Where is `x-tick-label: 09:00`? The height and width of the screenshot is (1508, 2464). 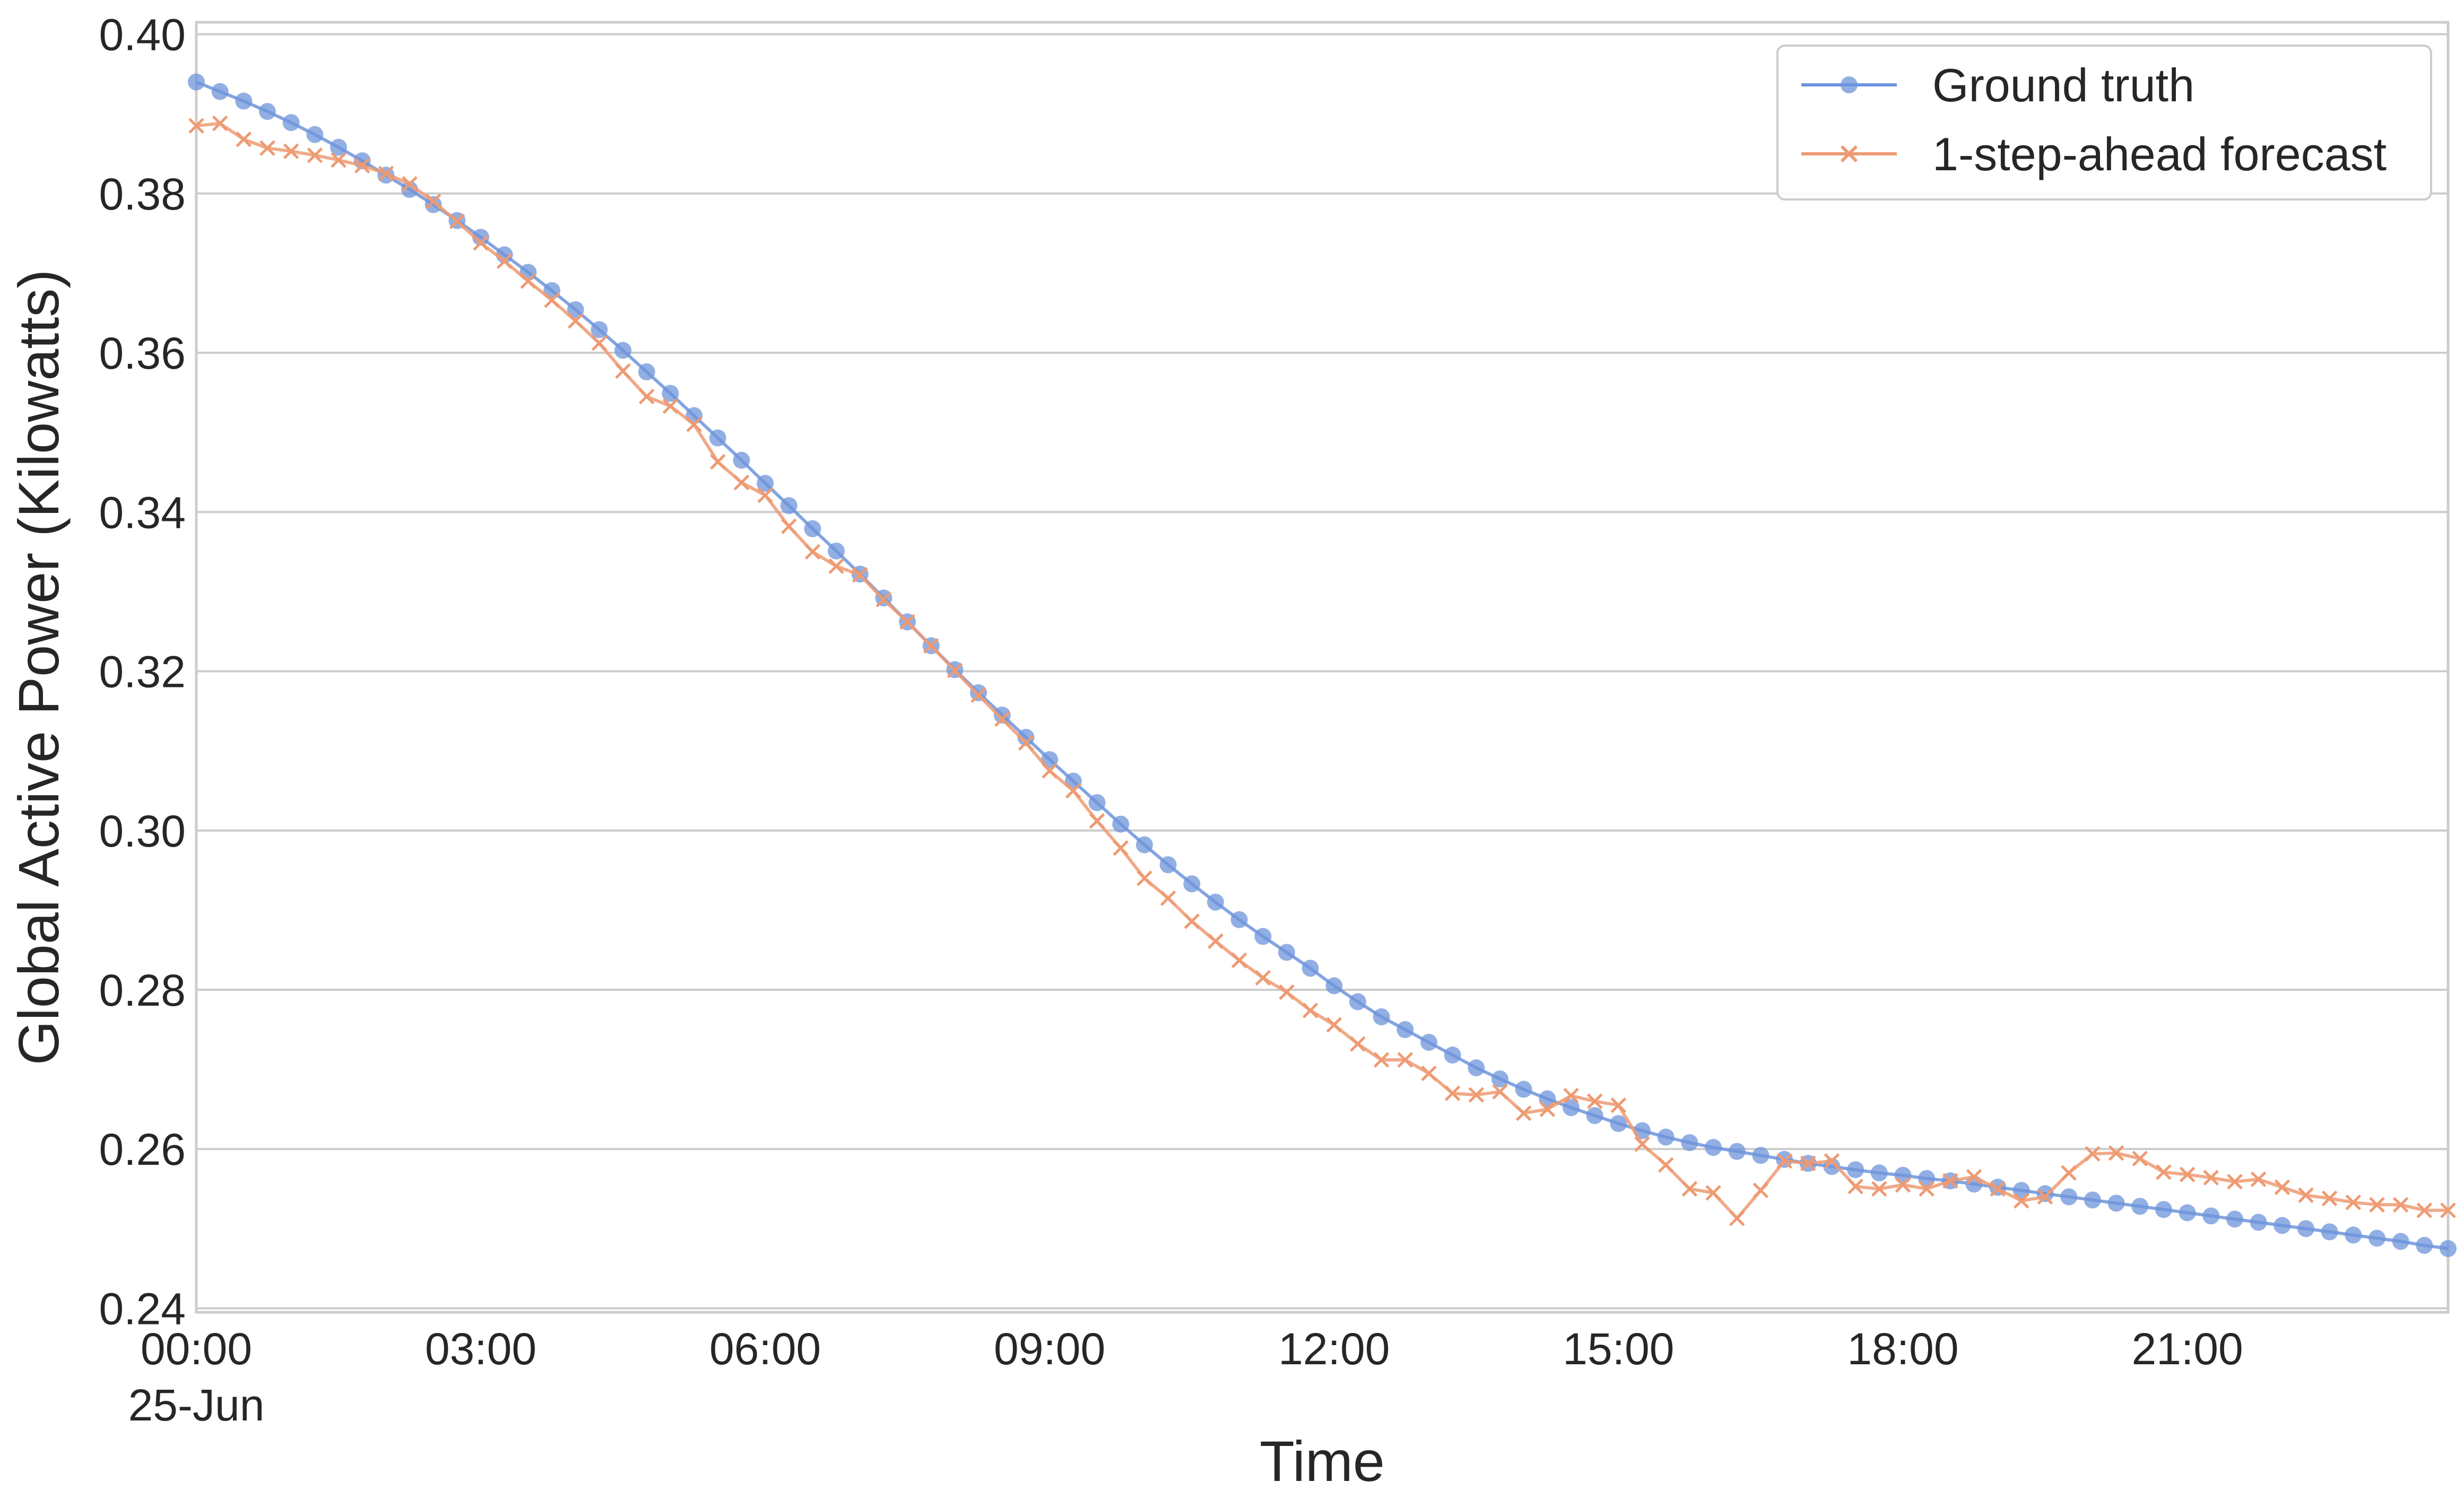 x-tick-label: 09:00 is located at coordinates (1049, 1349).